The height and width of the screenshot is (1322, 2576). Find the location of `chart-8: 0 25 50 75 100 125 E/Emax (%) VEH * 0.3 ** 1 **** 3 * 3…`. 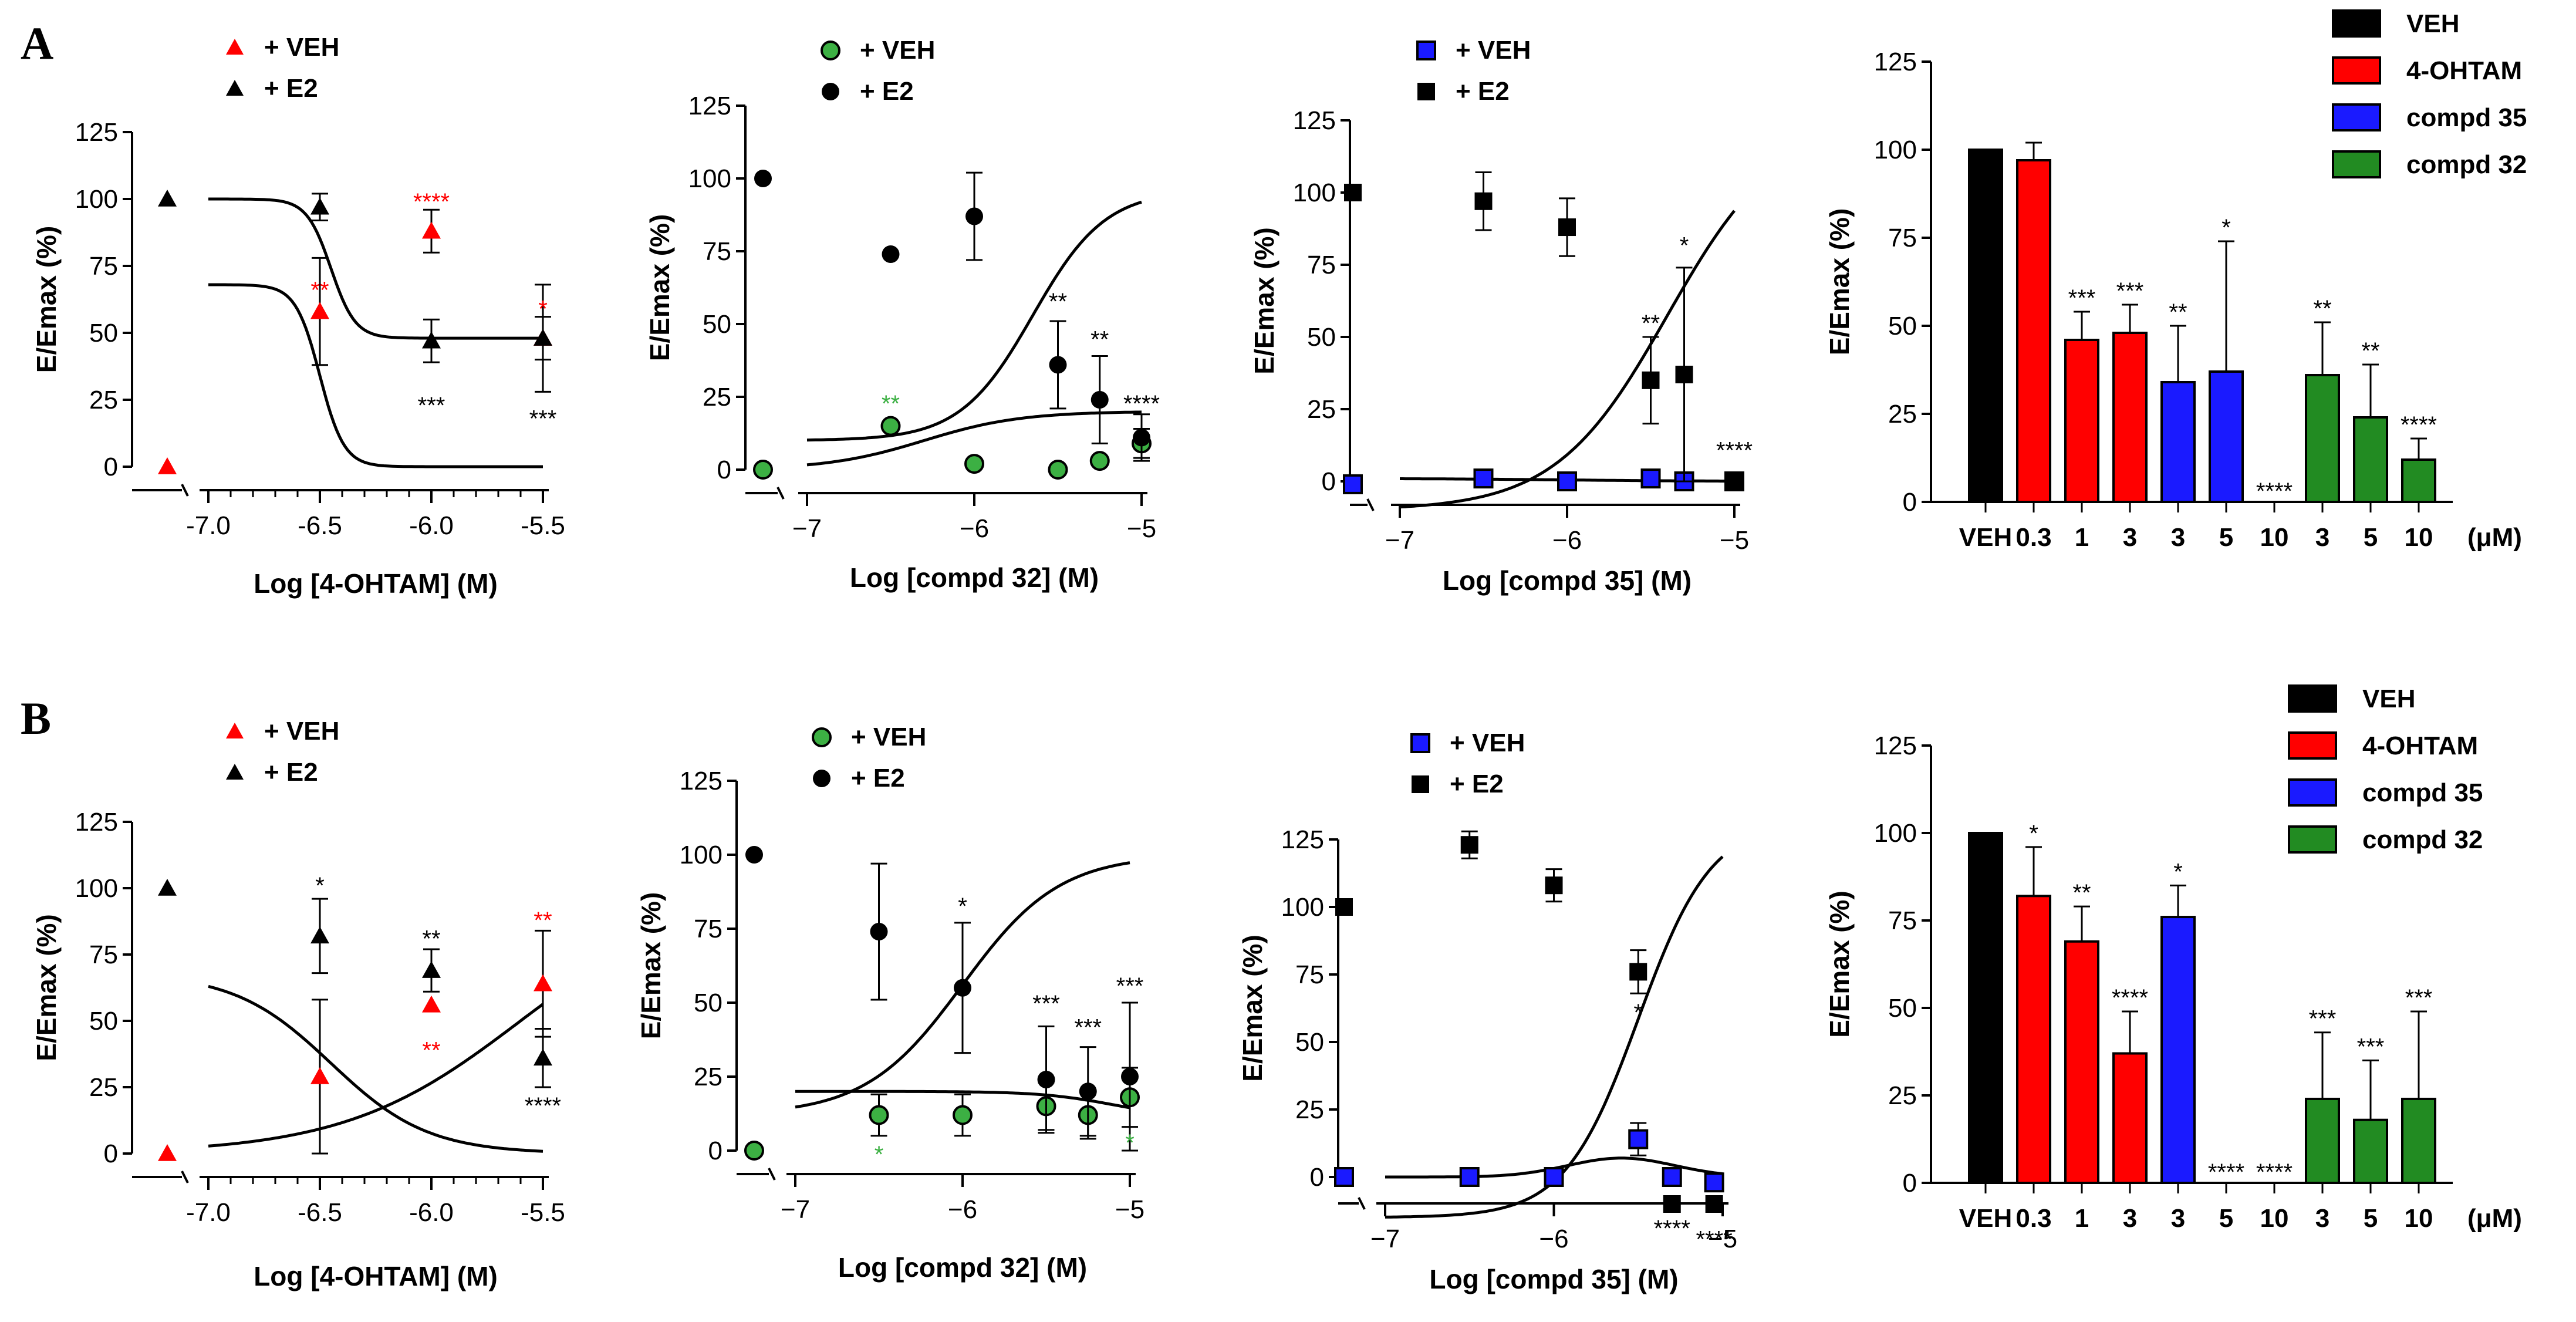

chart-8: 0 25 50 75 100 125 E/Emax (%) VEH * 0.3 ** 1 **** 3 * 3… is located at coordinates (2173, 959).